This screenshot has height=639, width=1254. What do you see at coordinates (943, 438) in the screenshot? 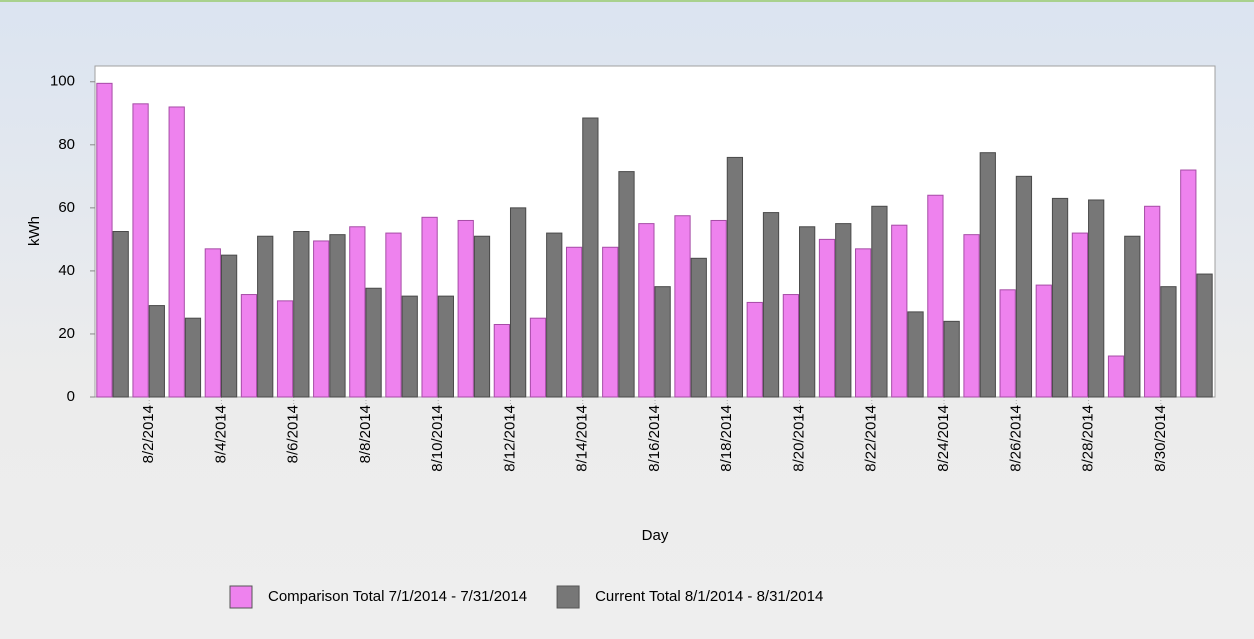
I see `x-tick-label: 8/24/2014` at bounding box center [943, 438].